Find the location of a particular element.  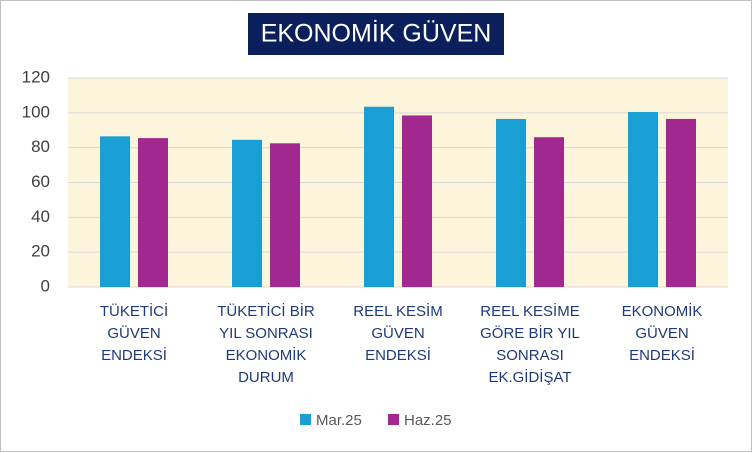

y-tick-label: 80 is located at coordinates (40, 146).